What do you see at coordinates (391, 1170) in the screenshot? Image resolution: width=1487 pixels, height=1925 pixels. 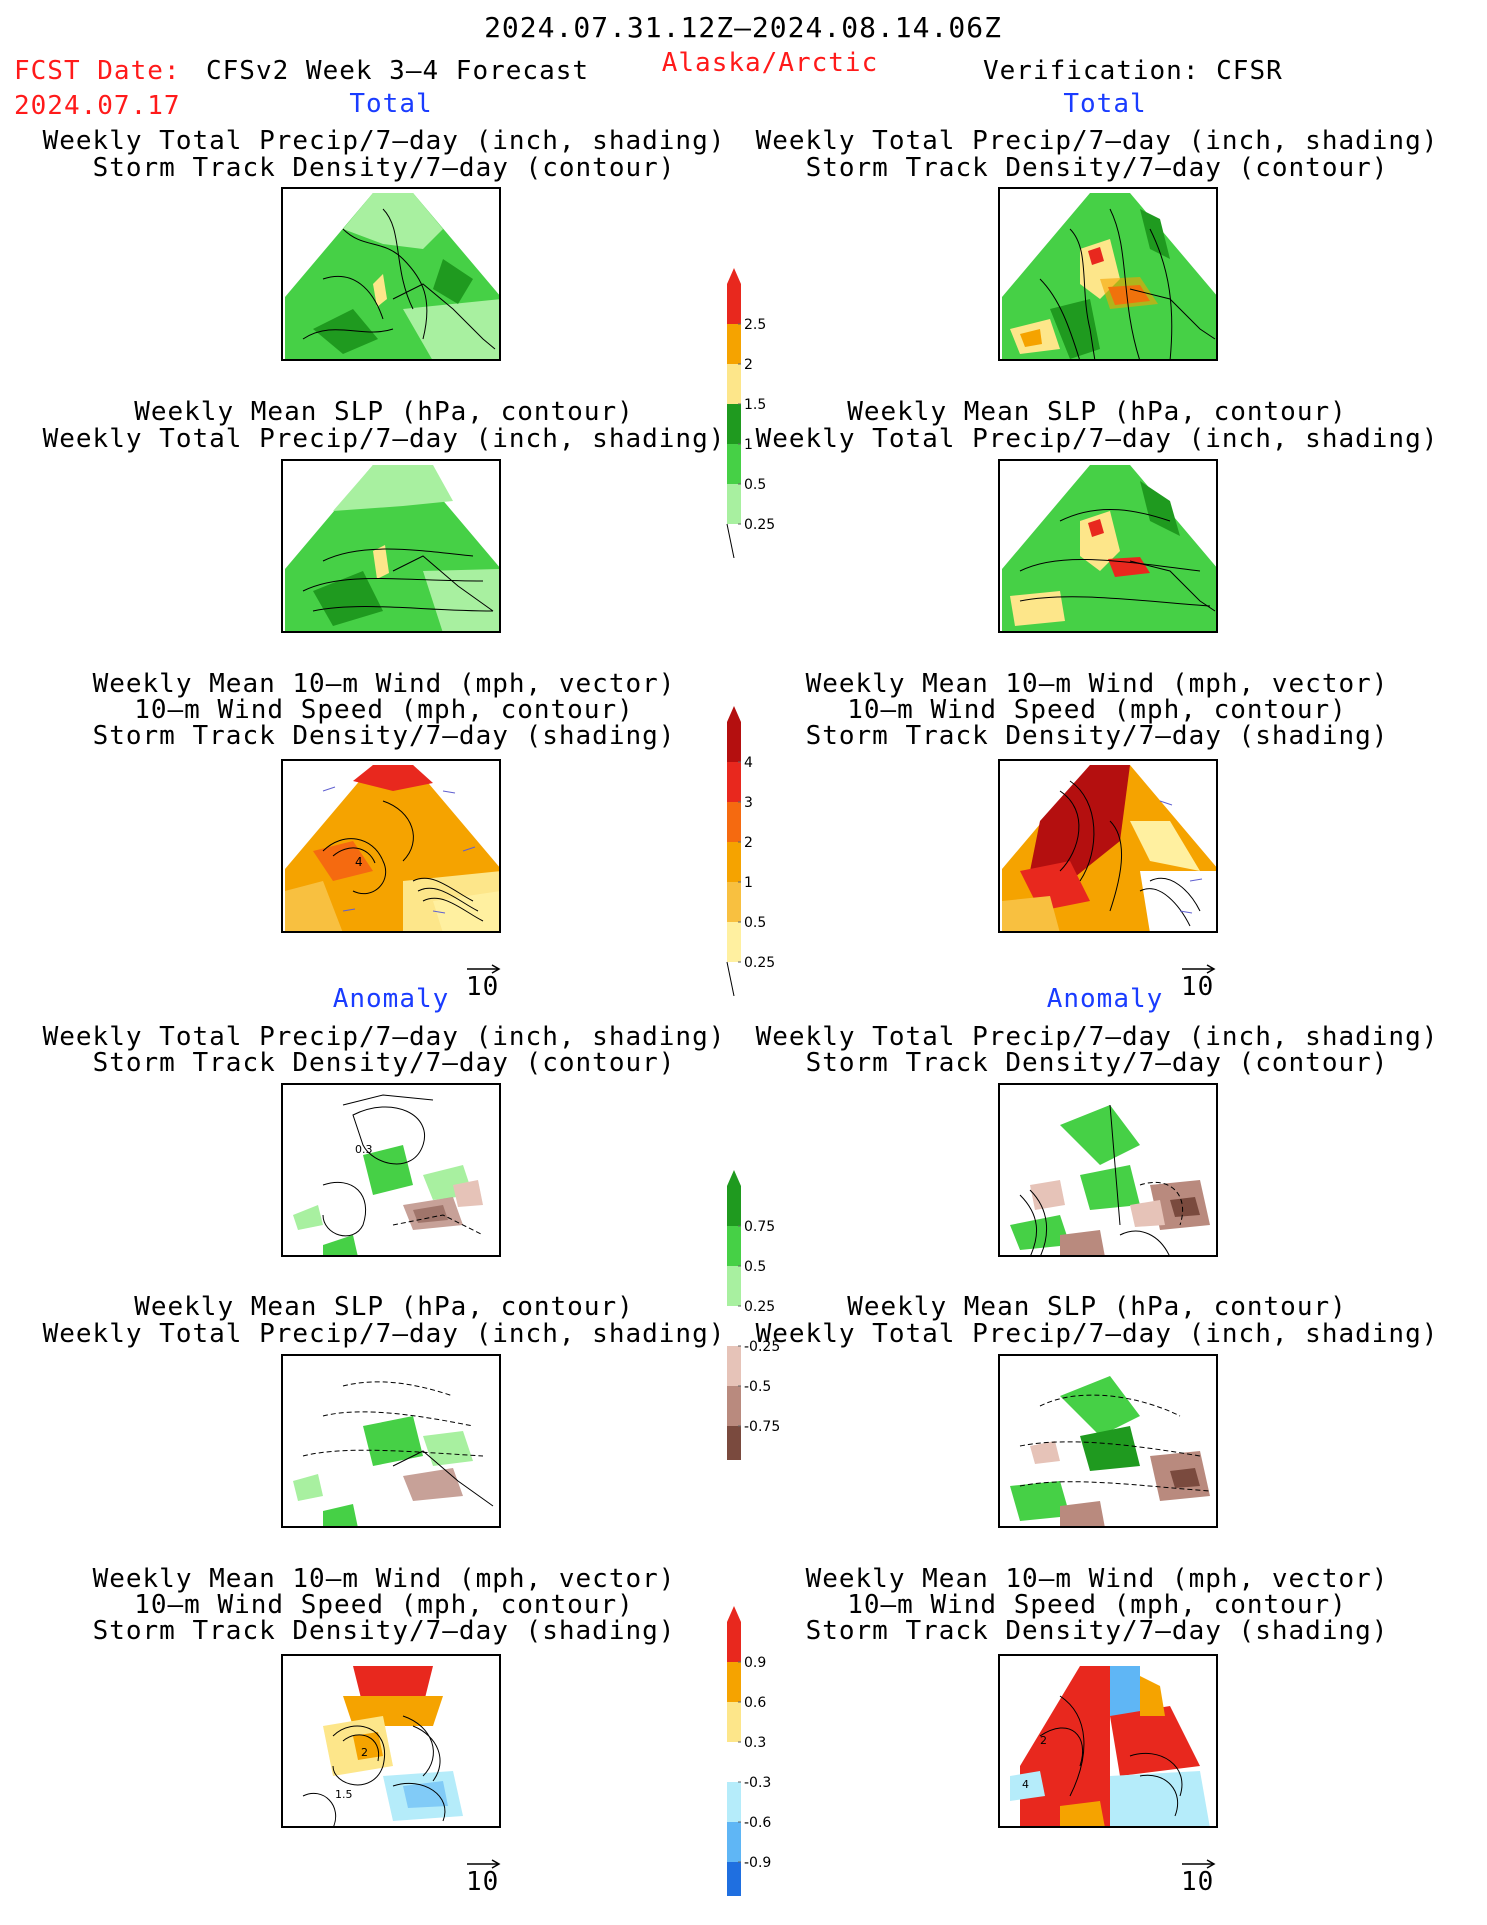 I see `map-panel-precip-storm-forecast-anomaly: 0.3` at bounding box center [391, 1170].